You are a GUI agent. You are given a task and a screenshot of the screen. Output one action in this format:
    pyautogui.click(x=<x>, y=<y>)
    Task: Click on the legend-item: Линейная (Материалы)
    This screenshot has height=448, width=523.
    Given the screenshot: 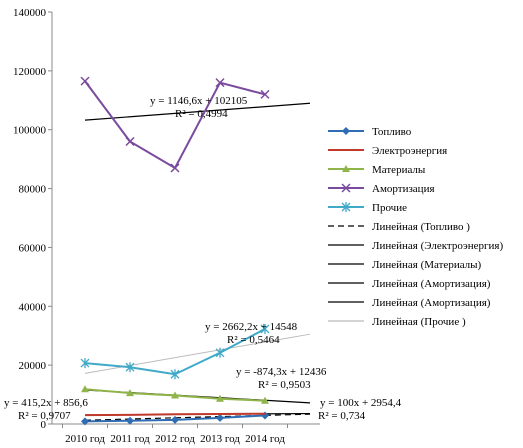 What is the action you would take?
    pyautogui.click(x=405, y=265)
    